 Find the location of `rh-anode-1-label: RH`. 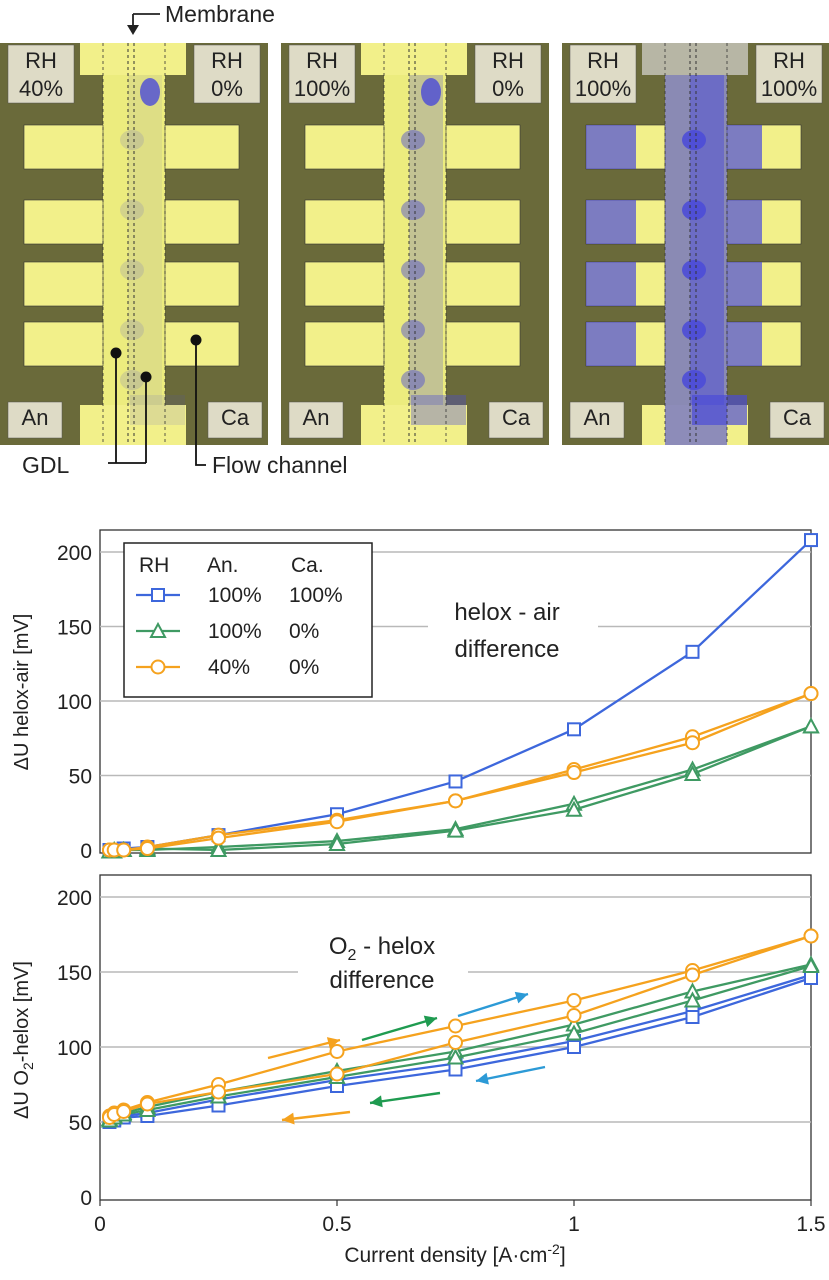

rh-anode-1-label: RH is located at coordinates (41, 60).